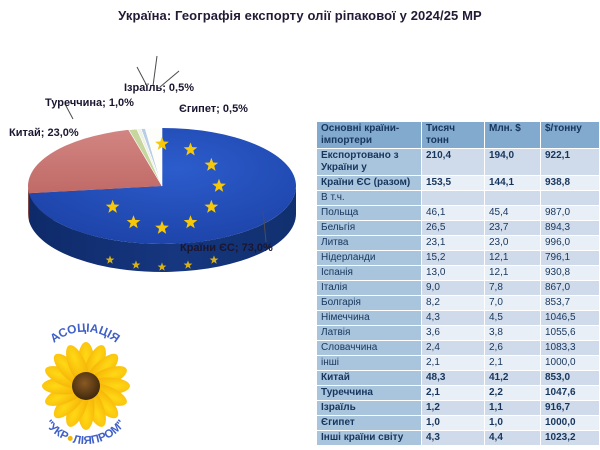 This screenshot has width=600, height=450. Describe the element at coordinates (458, 162) in the screenshot. I see `table-row: Експортовано з України у 210,4 194,0 922,1` at that location.